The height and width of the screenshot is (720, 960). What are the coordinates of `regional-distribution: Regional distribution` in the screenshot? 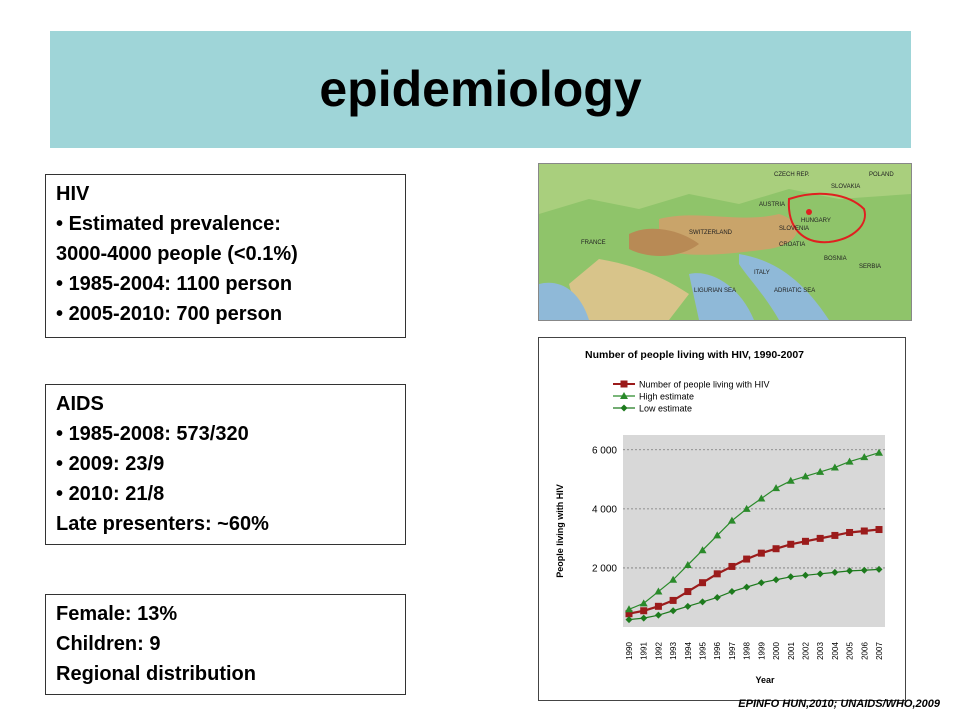 It's located at (156, 674).